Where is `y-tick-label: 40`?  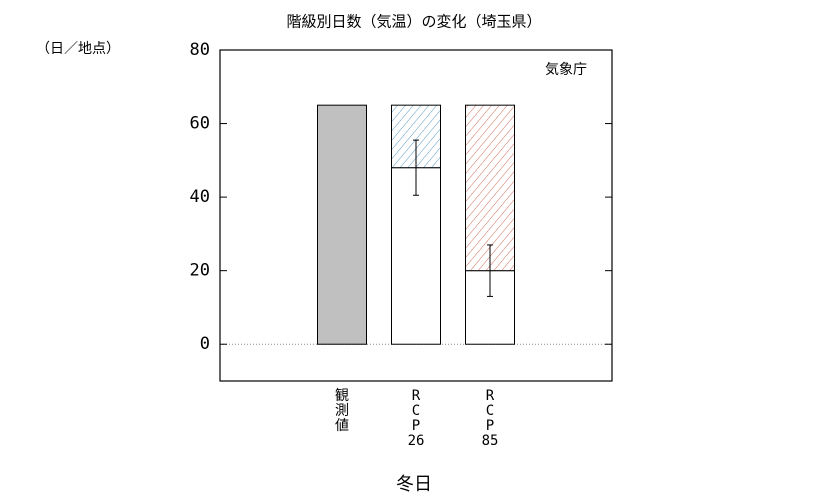
y-tick-label: 40 is located at coordinates (200, 197).